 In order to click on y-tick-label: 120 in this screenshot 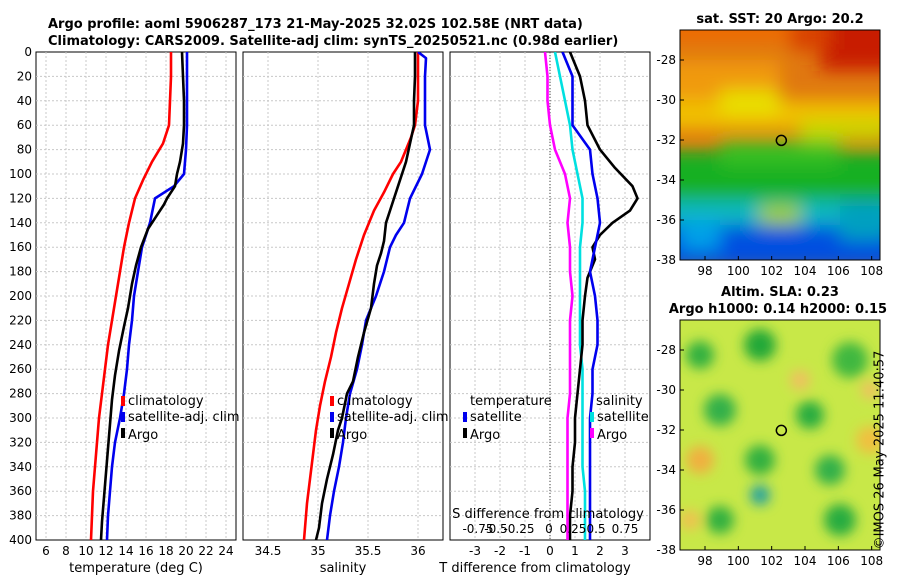, I will do `click(20, 198)`.